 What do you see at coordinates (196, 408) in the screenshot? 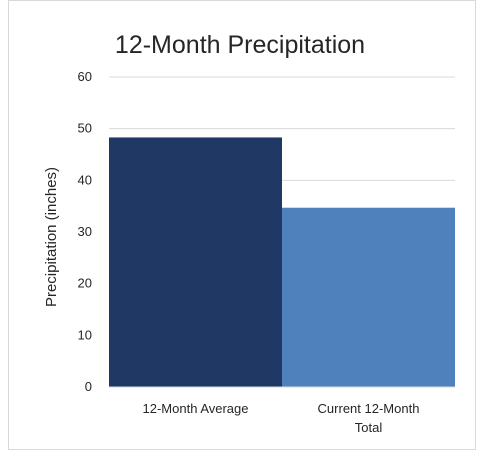
I see `x-tick-label: 12-Month Average` at bounding box center [196, 408].